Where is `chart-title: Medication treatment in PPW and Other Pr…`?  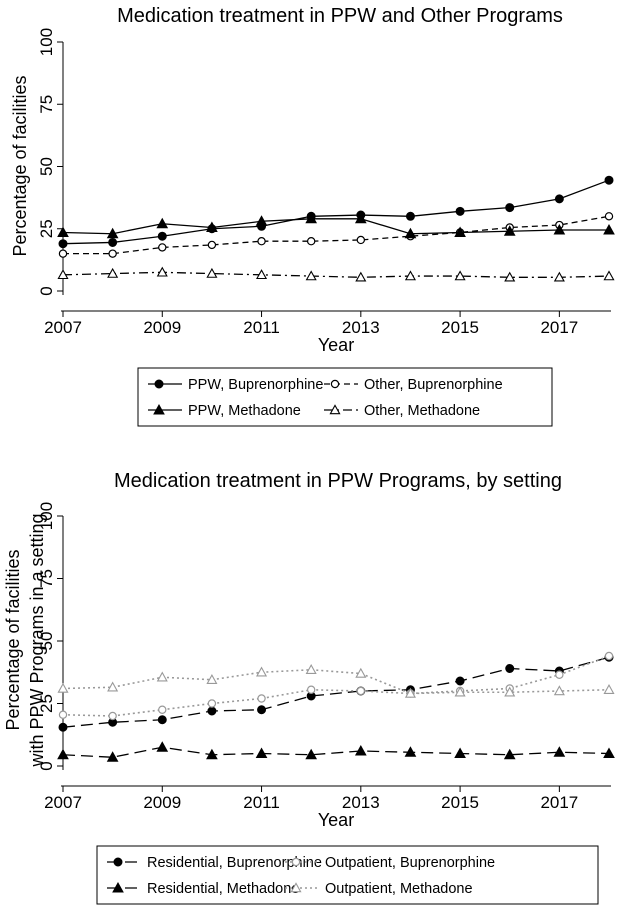 chart-title: Medication treatment in PPW and Other Pr… is located at coordinates (340, 16).